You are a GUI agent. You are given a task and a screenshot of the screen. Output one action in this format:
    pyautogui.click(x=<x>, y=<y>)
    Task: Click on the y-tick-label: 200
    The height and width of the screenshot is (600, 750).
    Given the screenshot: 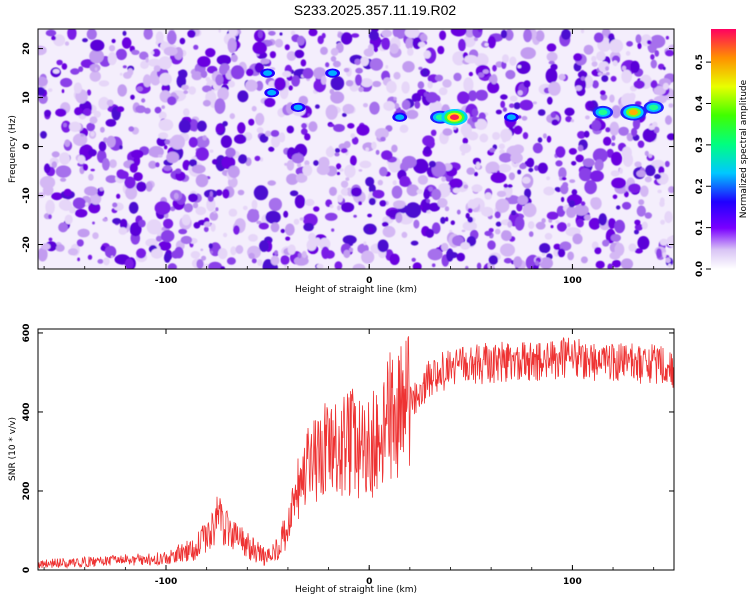 What is the action you would take?
    pyautogui.click(x=27, y=491)
    